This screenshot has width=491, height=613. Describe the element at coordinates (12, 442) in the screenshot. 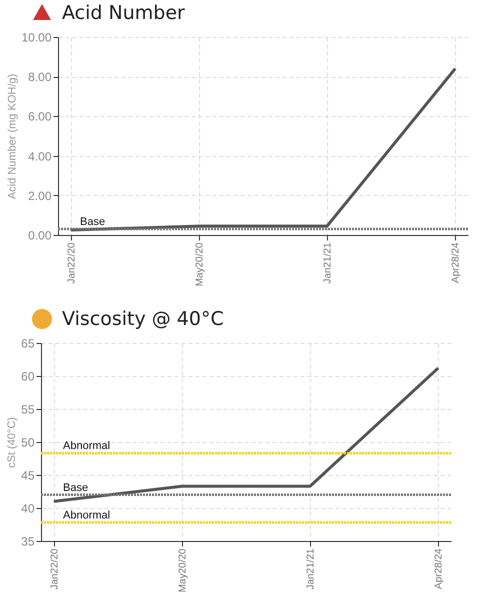

I see `y-axis-title: cSt (40°C)` at that location.